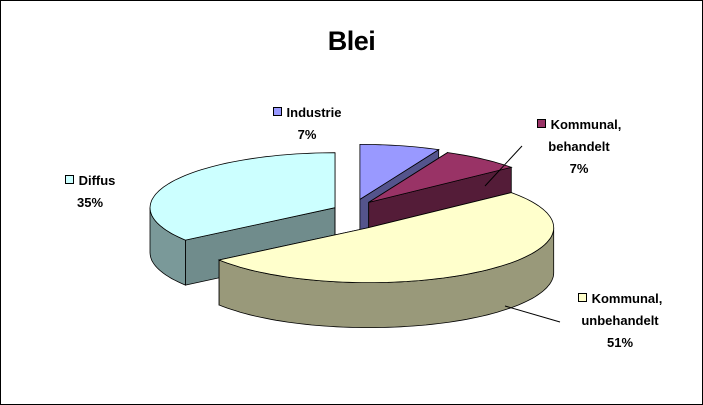 This screenshot has height=405, width=703. What do you see at coordinates (90, 202) in the screenshot?
I see `value-label: 35%` at bounding box center [90, 202].